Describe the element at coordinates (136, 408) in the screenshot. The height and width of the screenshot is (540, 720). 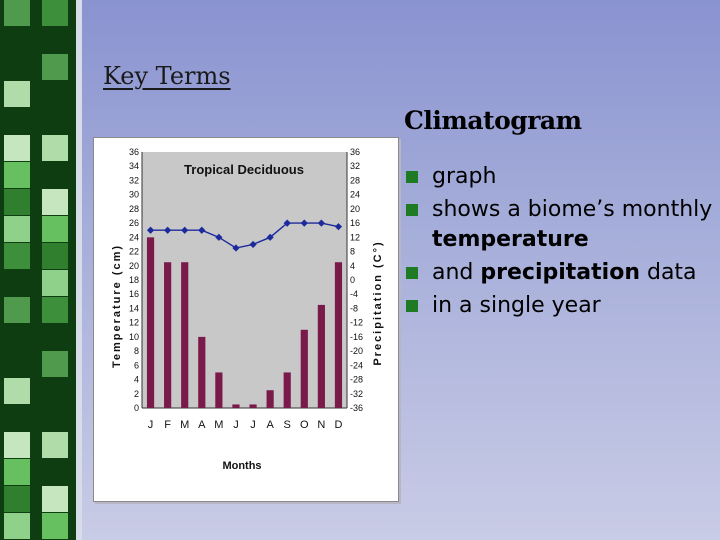
I see `left-tick-label: 0` at that location.